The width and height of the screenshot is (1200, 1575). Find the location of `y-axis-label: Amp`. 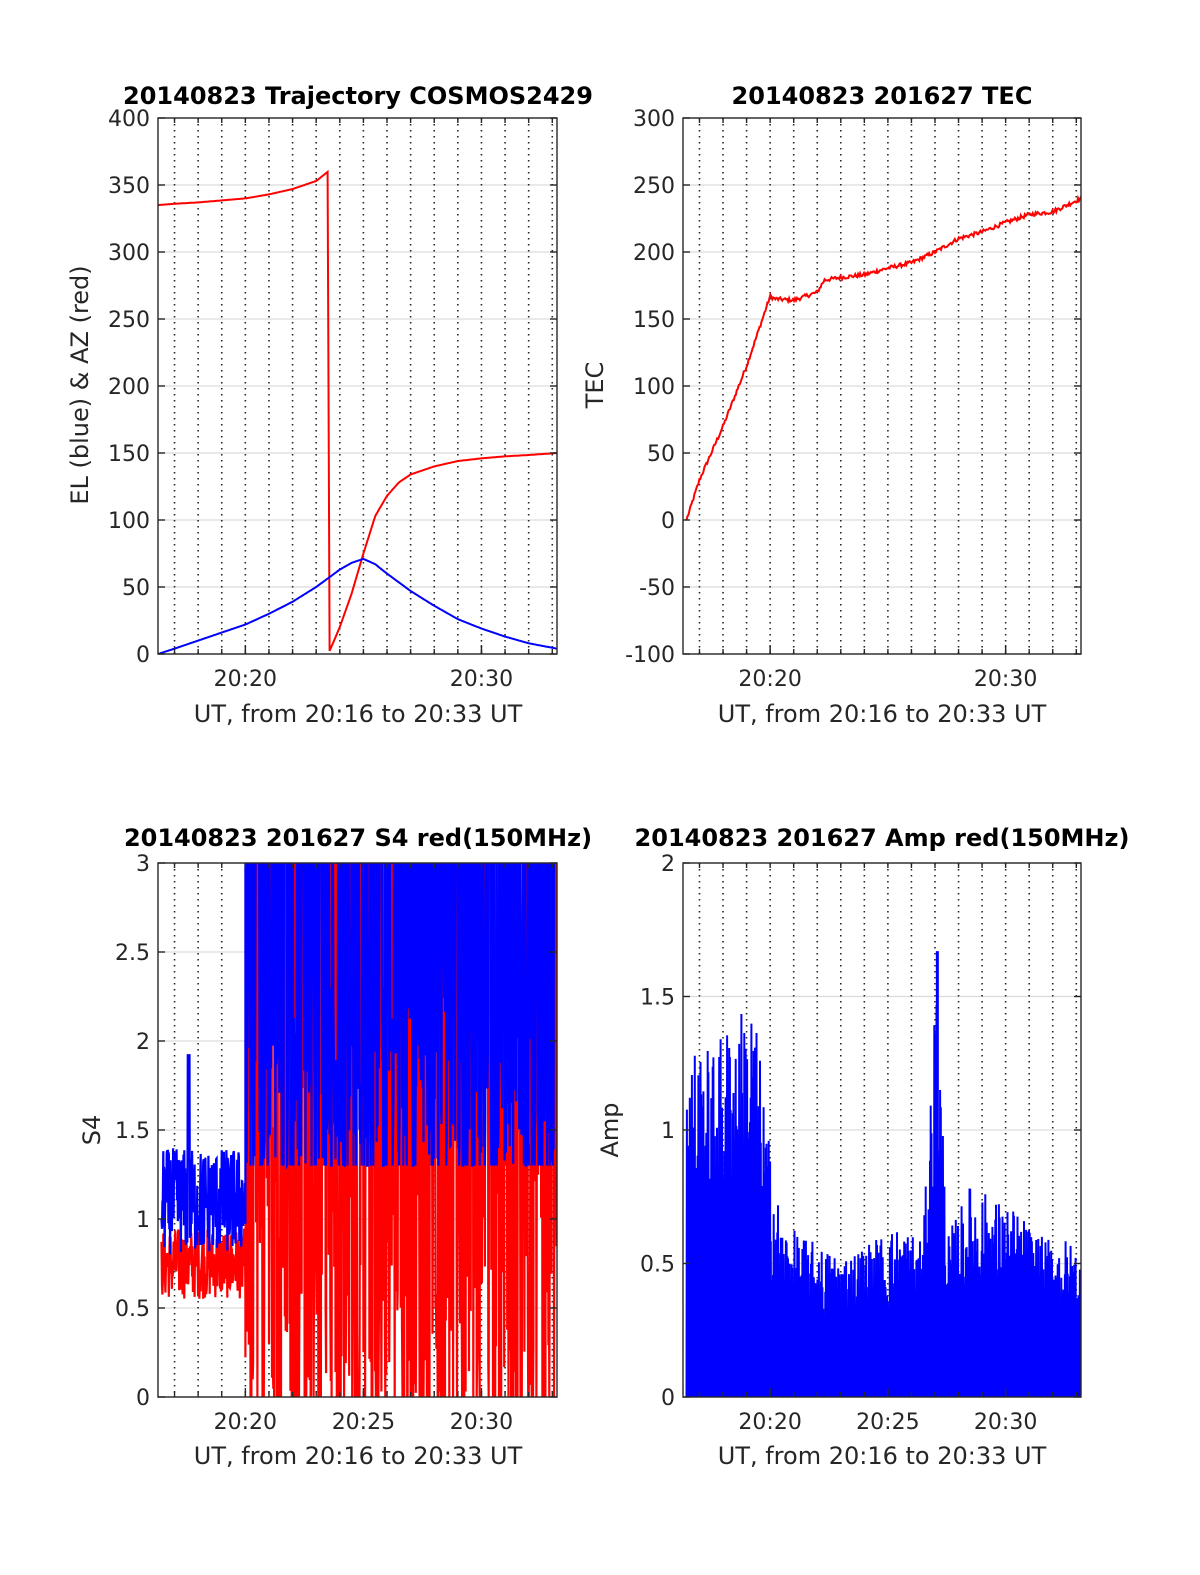

y-axis-label: Amp is located at coordinates (610, 1129).